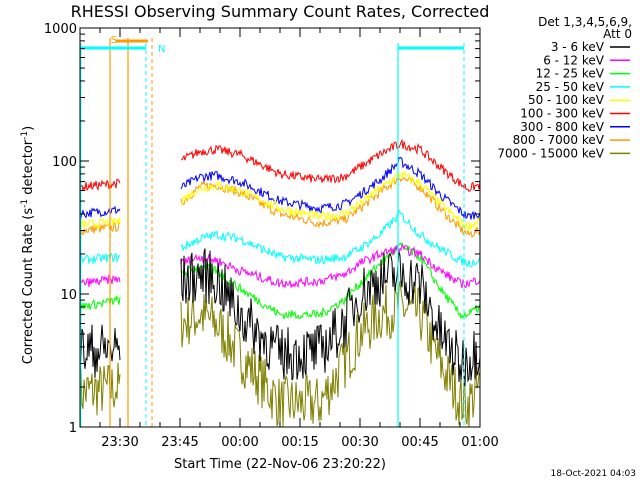  Describe the element at coordinates (179, 442) in the screenshot. I see `x-tick-label: 23:45` at that location.